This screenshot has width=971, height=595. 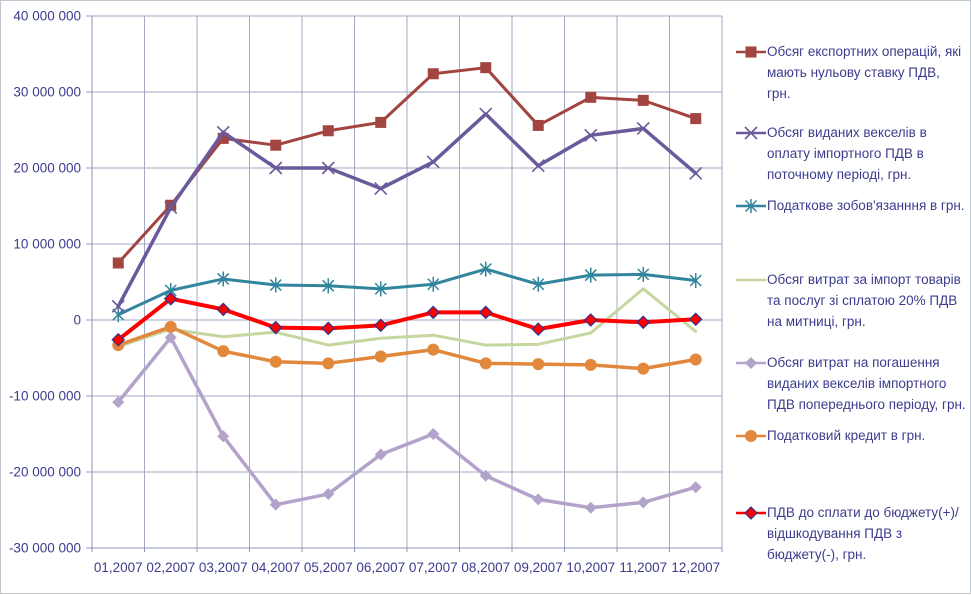 I want to click on legend-marker-square, so click(x=751, y=52).